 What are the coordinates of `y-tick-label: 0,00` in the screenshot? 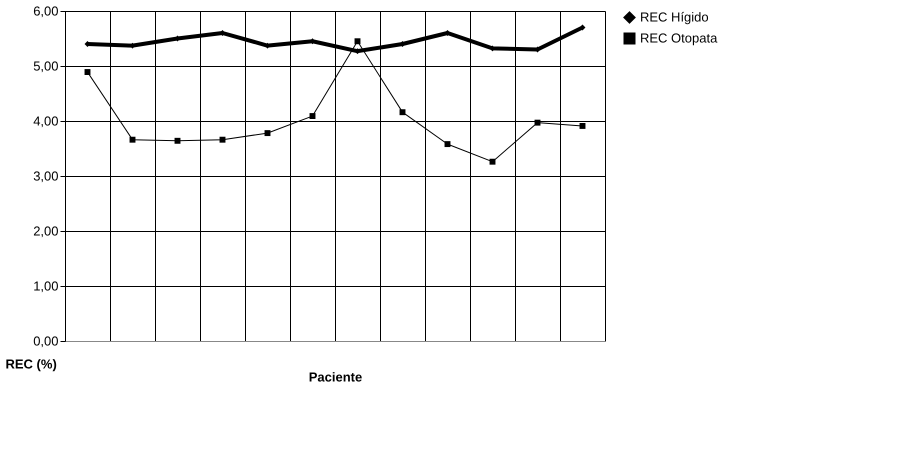 It's located at (45, 341).